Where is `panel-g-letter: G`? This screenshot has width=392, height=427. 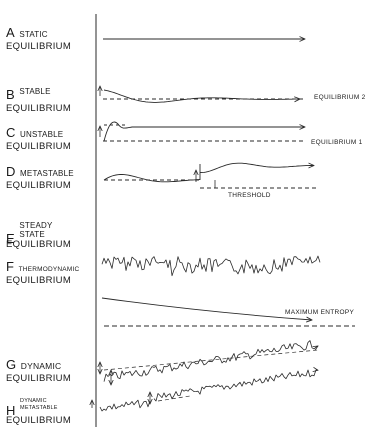 panel-g-letter: G is located at coordinates (11, 364).